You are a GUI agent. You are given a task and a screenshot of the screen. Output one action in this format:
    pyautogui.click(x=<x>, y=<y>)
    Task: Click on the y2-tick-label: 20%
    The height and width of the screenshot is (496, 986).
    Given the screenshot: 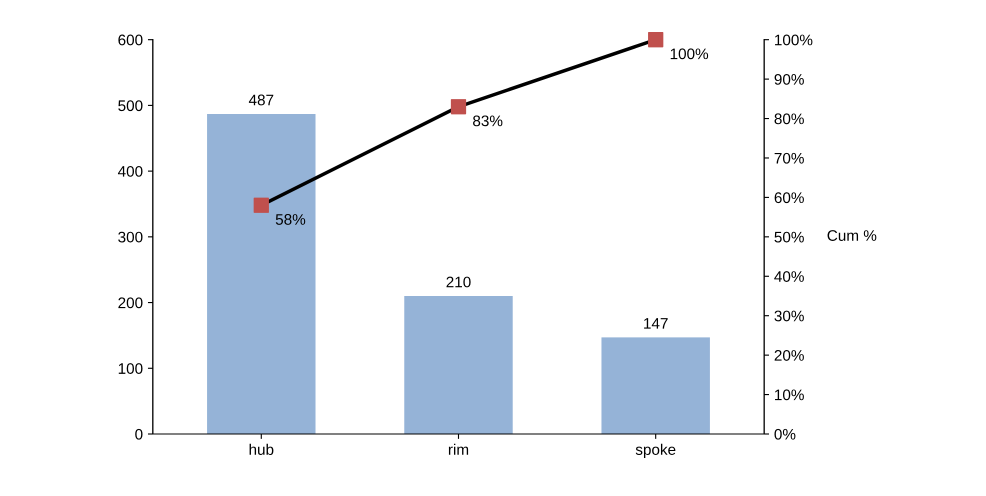 What is the action you would take?
    pyautogui.click(x=789, y=355)
    